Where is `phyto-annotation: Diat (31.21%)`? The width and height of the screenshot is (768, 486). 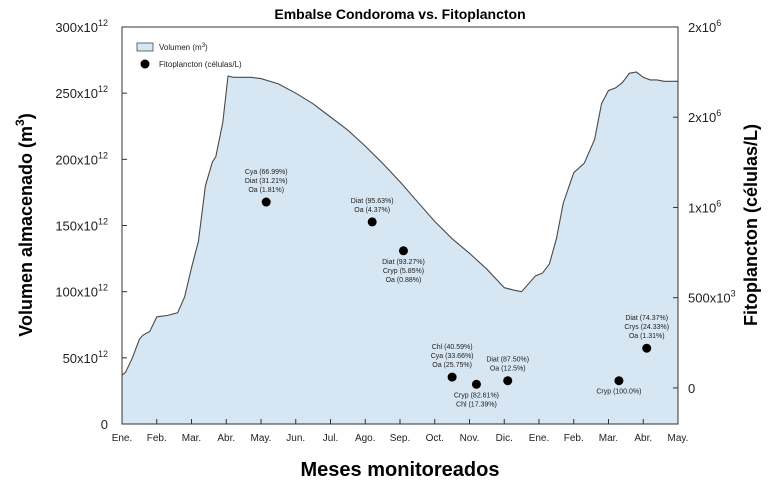
phyto-annotation: Diat (31.21%) is located at coordinates (266, 181).